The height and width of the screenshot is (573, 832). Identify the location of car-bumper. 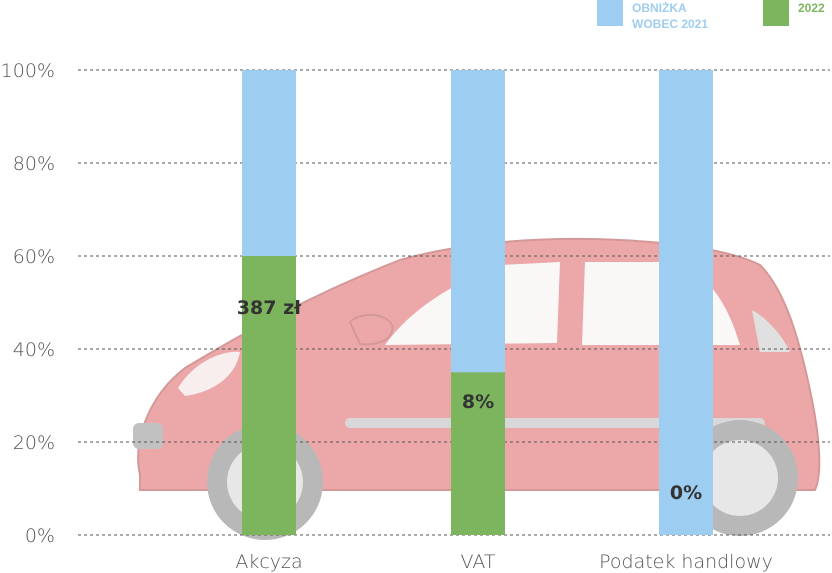
(148, 436).